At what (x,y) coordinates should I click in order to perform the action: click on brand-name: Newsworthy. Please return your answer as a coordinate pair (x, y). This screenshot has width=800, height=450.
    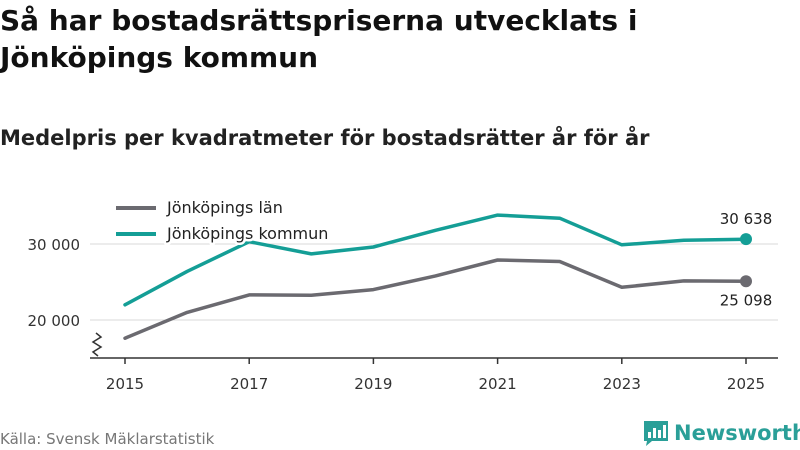
    Looking at the image, I should click on (737, 433).